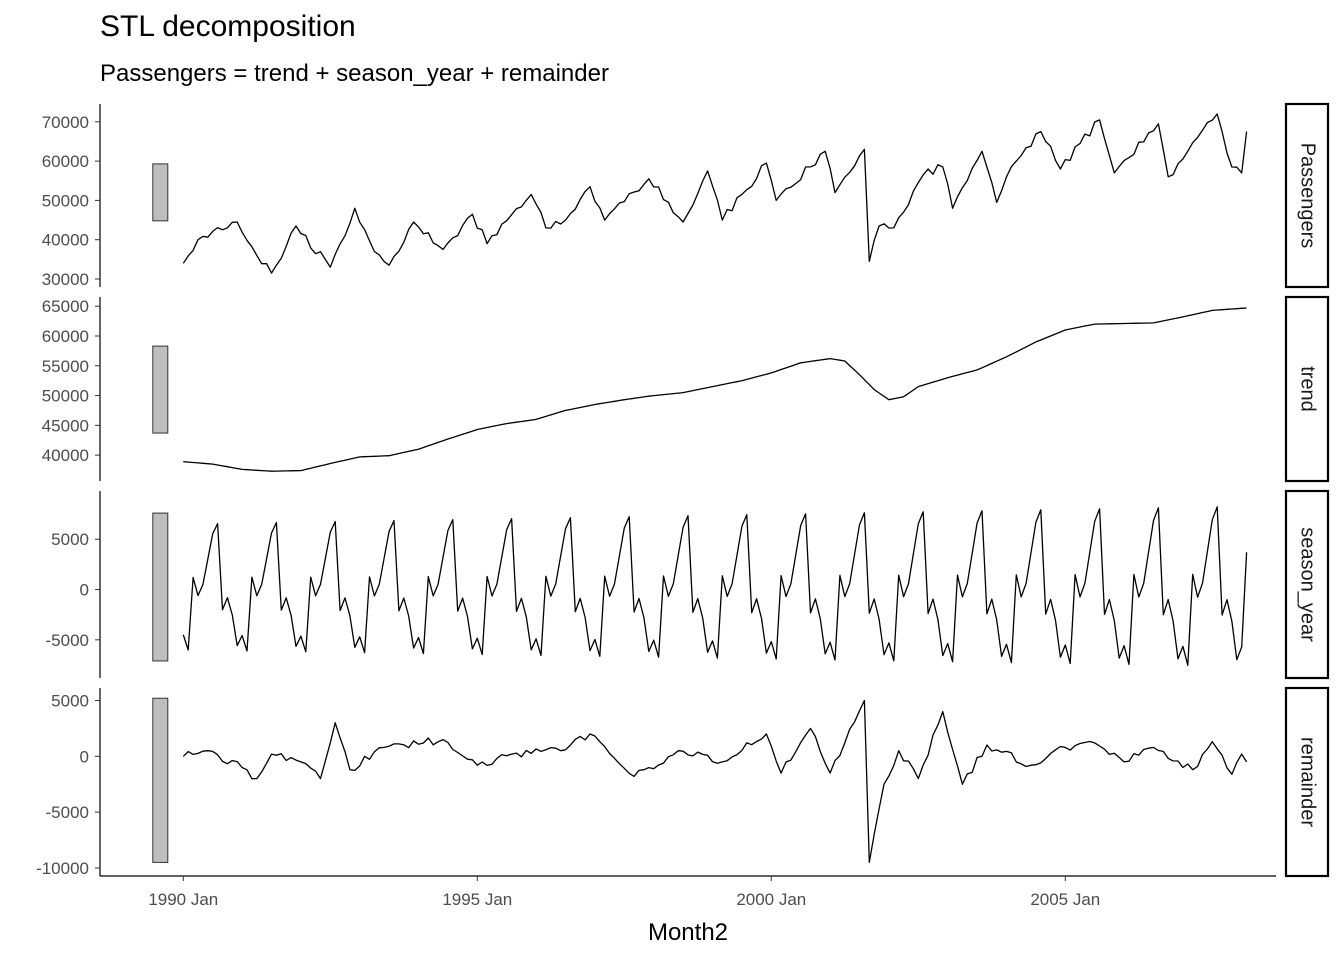 This screenshot has height=960, width=1344. I want to click on facet-strip-label: Passengers, so click(1308, 196).